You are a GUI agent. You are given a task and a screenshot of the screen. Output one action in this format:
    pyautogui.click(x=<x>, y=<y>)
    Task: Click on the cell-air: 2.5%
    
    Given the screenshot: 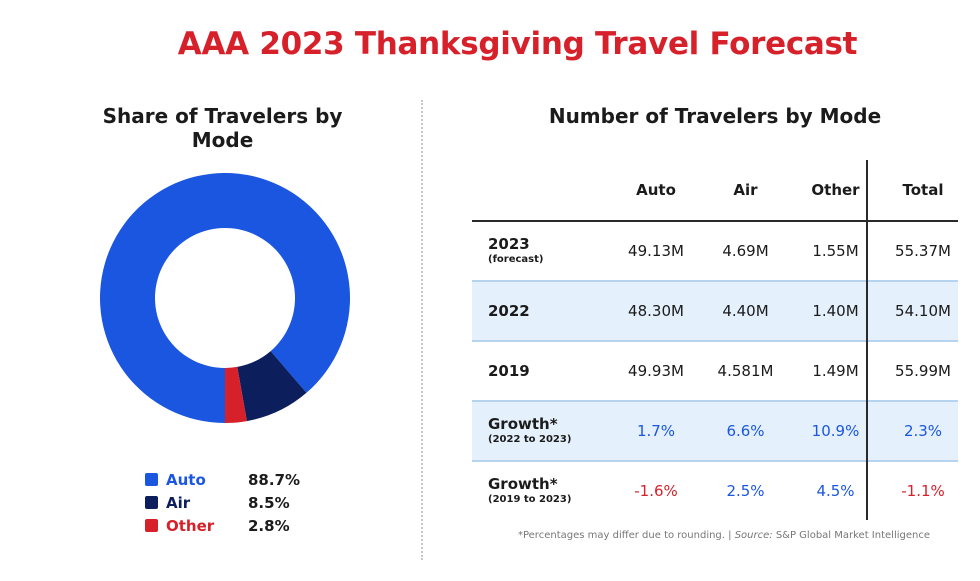 What is the action you would take?
    pyautogui.click(x=745, y=491)
    